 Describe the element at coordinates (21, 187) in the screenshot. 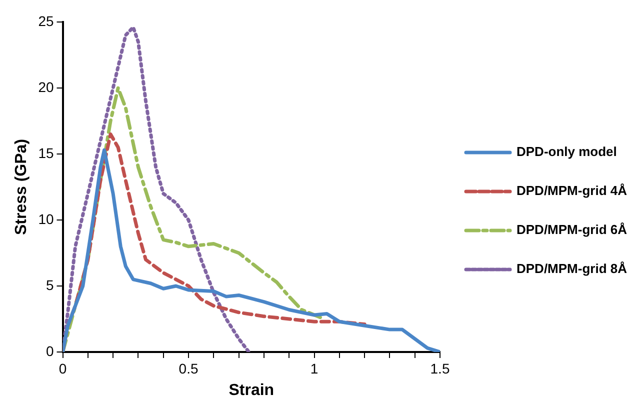

I see `y-axis-title: Stress (GPa)` at that location.